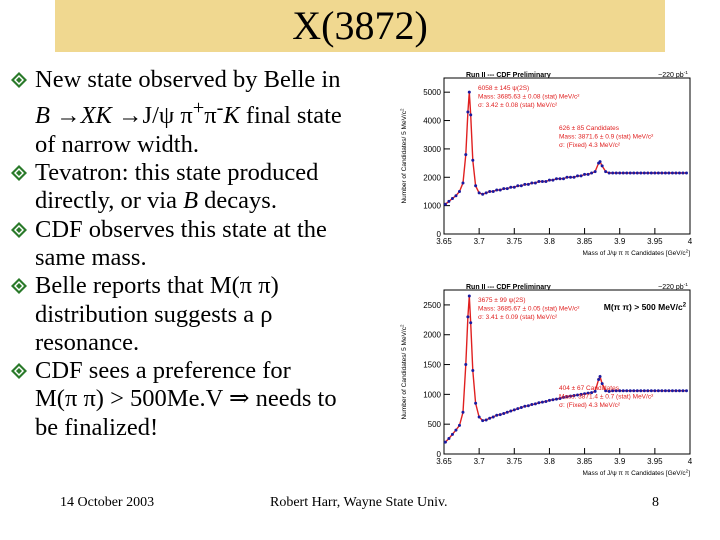 This screenshot has width=720, height=540. What do you see at coordinates (403, 156) in the screenshot?
I see `y-axis-label: Number of Candidates/ 5 MeV/c2` at bounding box center [403, 156].